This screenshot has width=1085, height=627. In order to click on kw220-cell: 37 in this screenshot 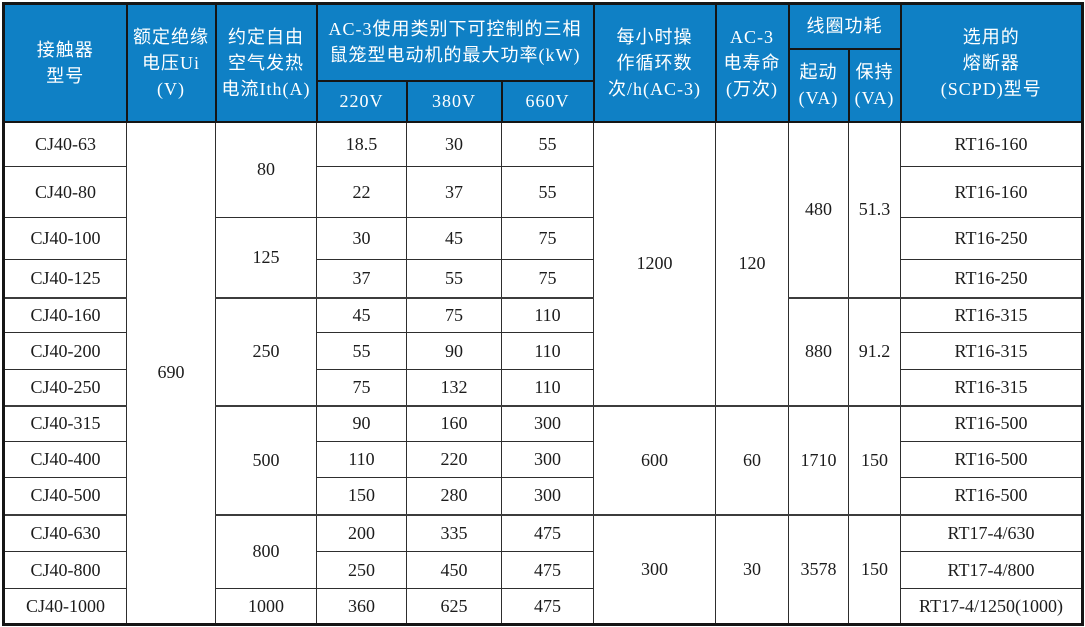, I will do `click(361, 278)`.